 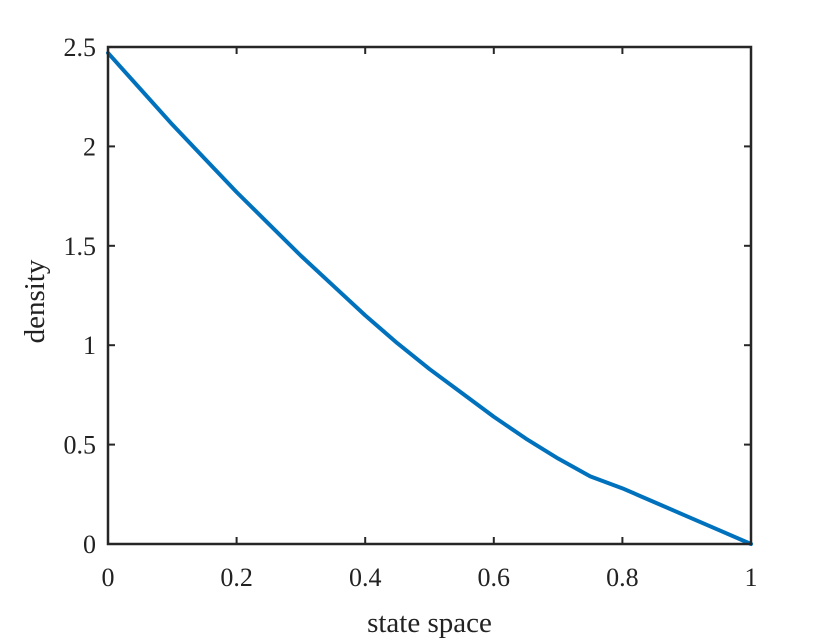 What do you see at coordinates (80, 246) in the screenshot?
I see `y-tick-label: 1.5` at bounding box center [80, 246].